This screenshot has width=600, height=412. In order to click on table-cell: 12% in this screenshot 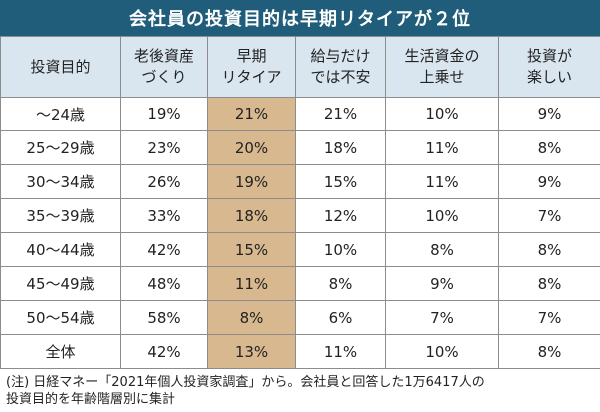, I will do `click(340, 215)`.